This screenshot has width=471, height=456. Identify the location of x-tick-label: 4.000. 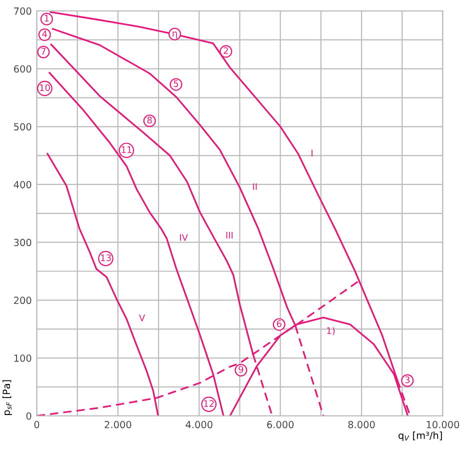
(199, 424).